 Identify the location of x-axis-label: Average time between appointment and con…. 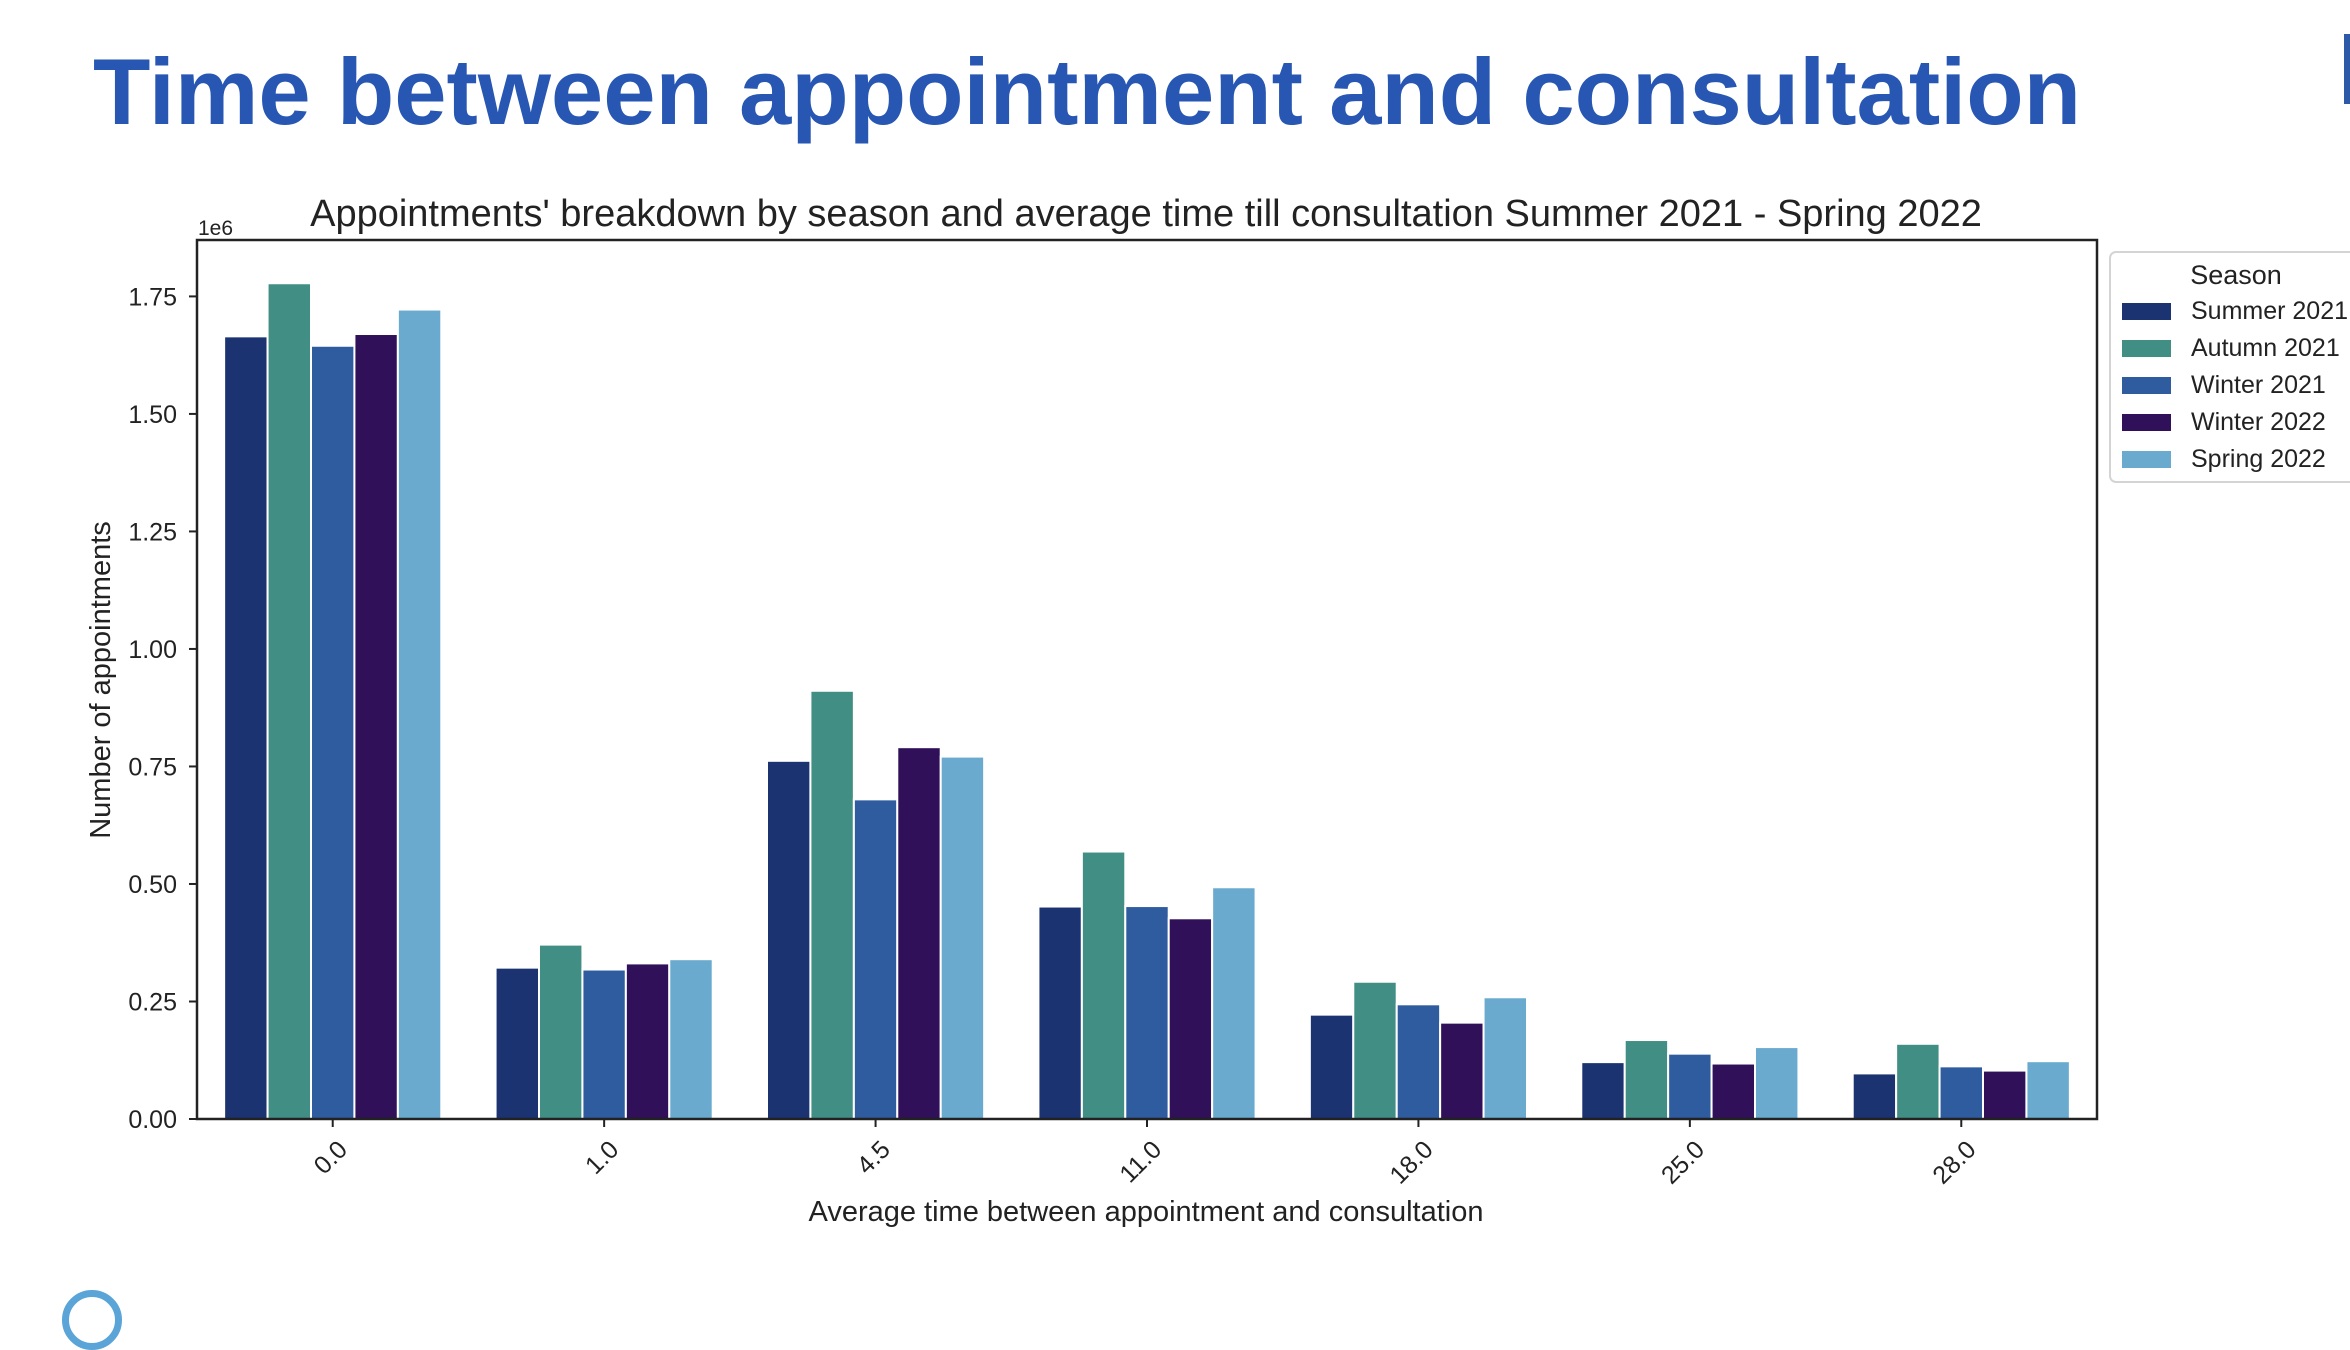
(1146, 1212).